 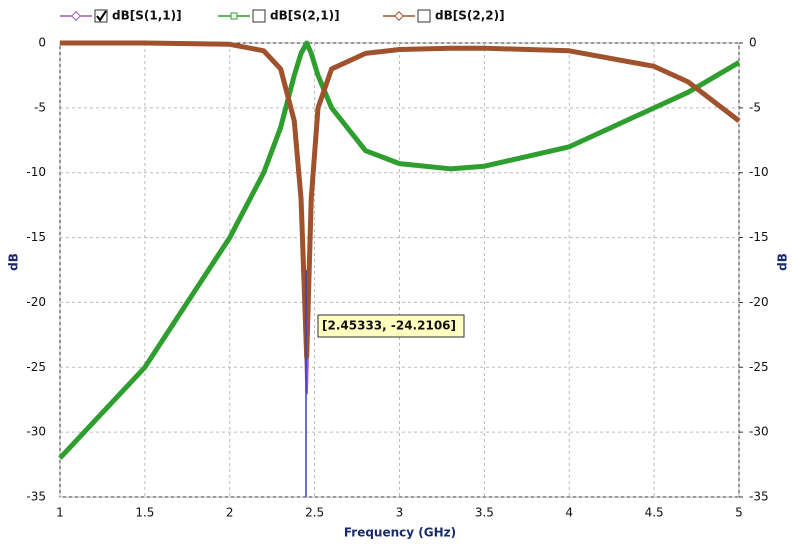 I want to click on x-tick-label: 2.5, so click(x=314, y=513).